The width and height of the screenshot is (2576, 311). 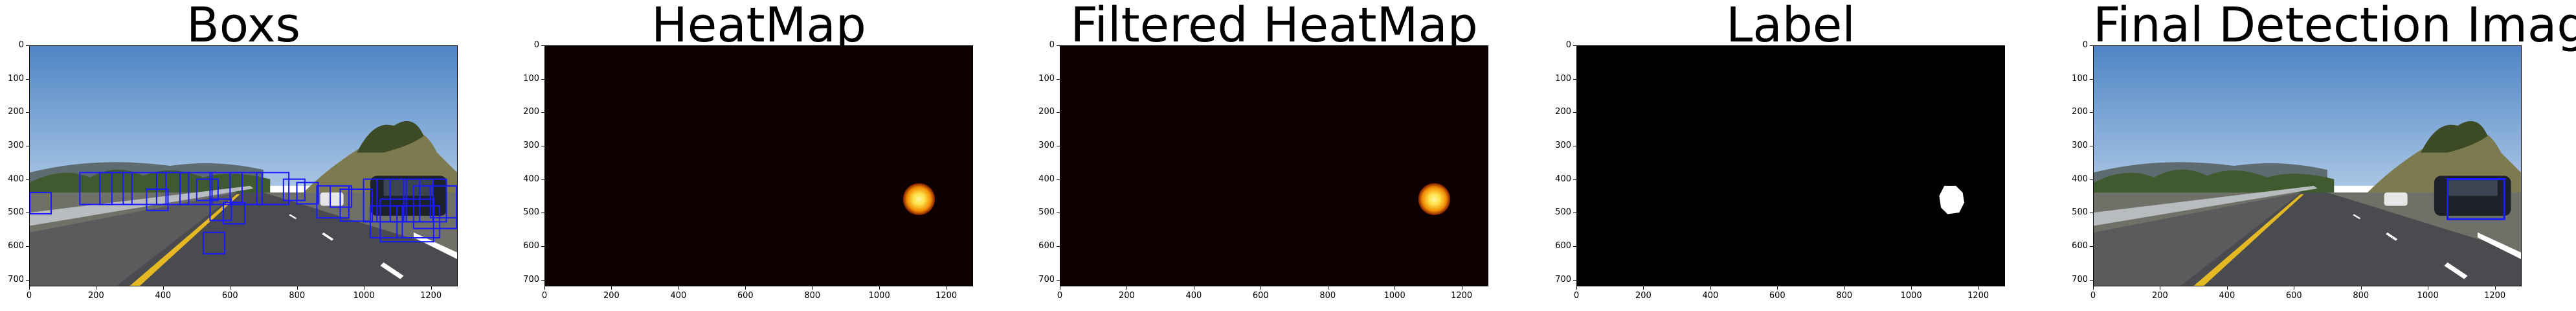 I want to click on white-edge-line, so click(x=435, y=245).